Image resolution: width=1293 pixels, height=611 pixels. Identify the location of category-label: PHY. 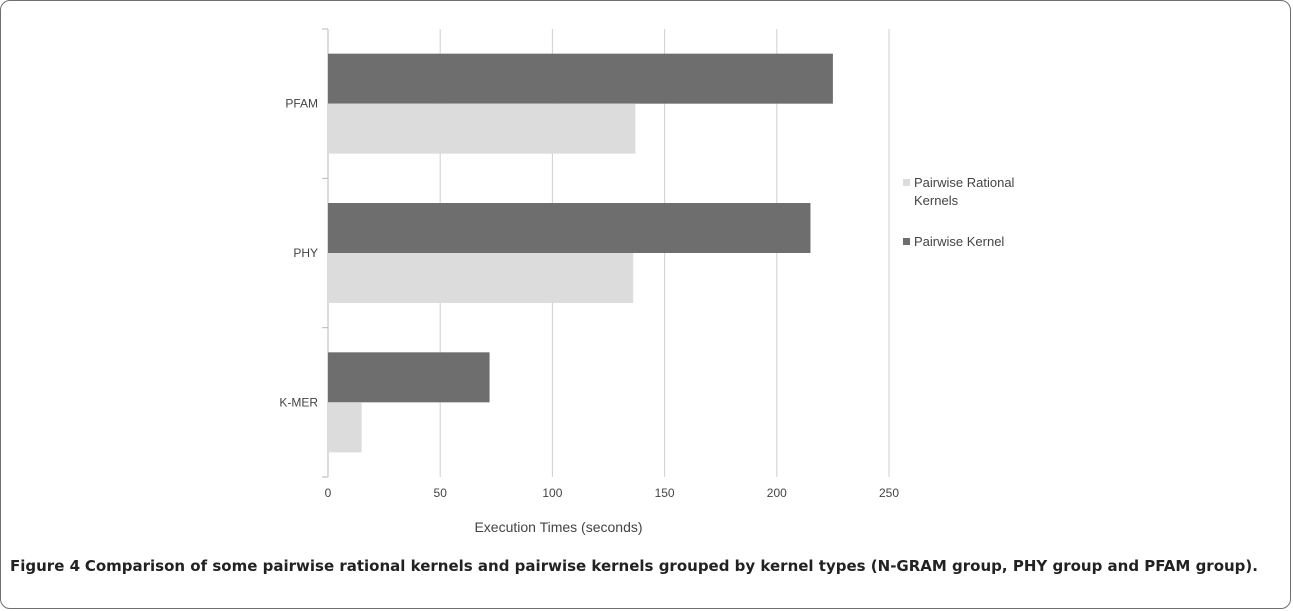
(305, 253).